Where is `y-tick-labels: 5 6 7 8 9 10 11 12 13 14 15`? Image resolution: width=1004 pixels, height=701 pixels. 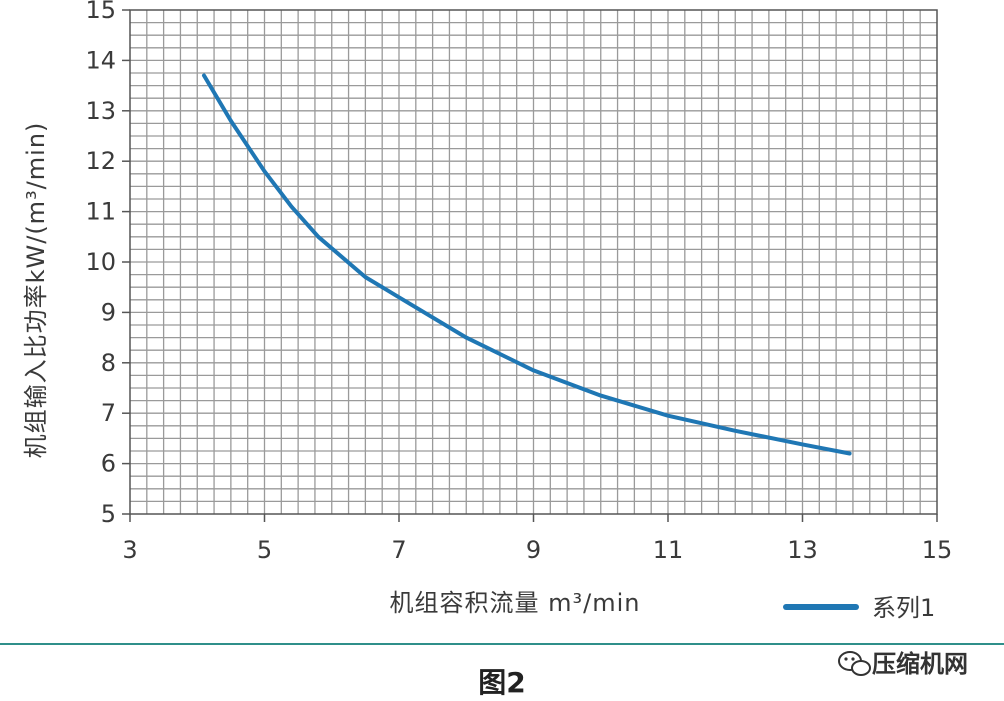
y-tick-labels: 5 6 7 8 9 10 11 12 13 14 15 is located at coordinates (100, 264).